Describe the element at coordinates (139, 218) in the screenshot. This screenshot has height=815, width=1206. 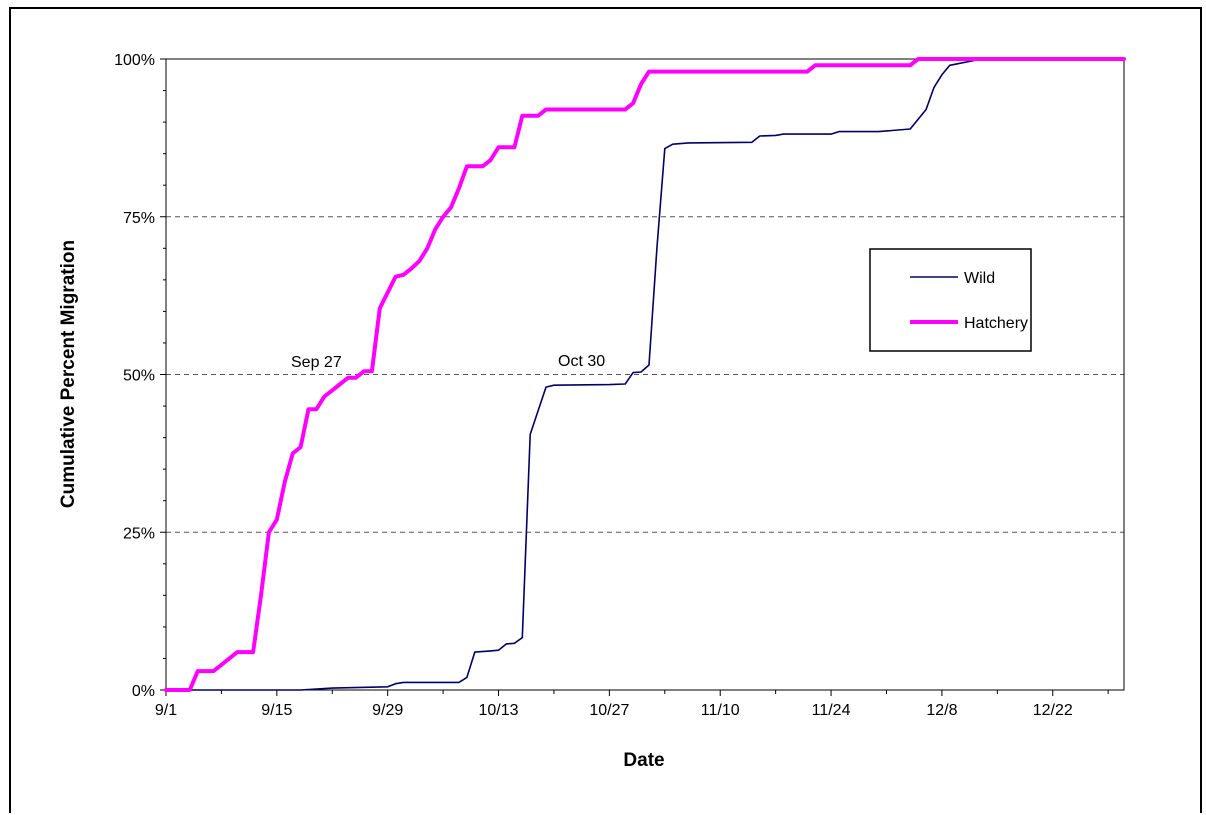
I see `y-tick-label: 75%` at that location.